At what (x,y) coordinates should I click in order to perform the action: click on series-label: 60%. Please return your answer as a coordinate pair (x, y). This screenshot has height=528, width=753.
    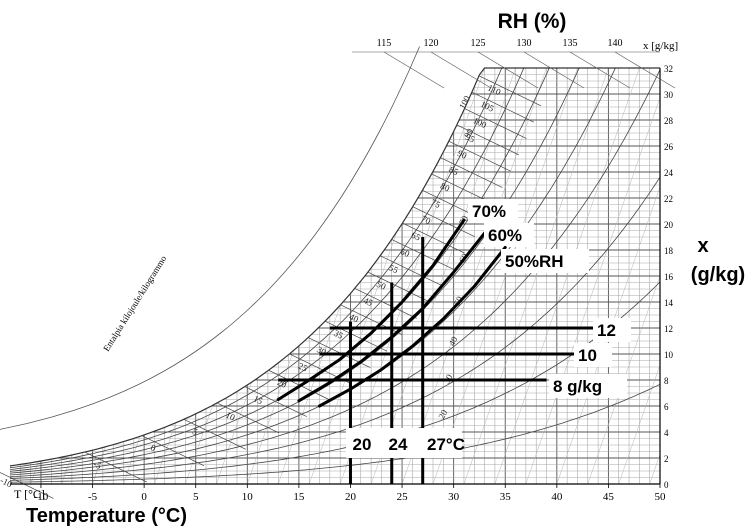
    Looking at the image, I should click on (505, 235).